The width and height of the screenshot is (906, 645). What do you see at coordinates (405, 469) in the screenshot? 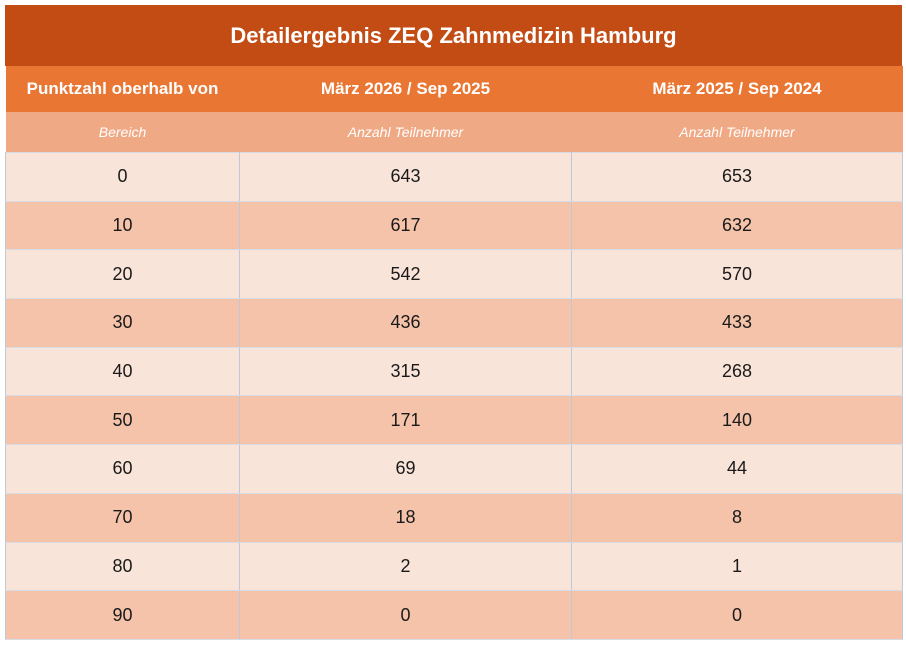
I see `cell-participants-2026: 69` at bounding box center [405, 469].